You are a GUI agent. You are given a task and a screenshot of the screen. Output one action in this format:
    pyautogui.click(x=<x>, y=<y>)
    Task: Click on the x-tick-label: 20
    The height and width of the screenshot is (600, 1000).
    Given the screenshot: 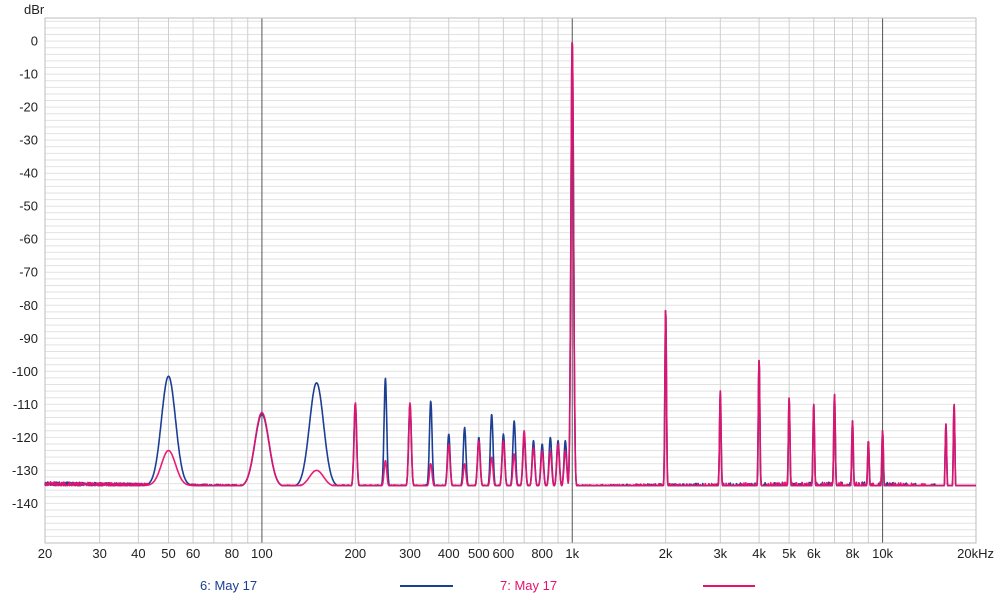 What is the action you would take?
    pyautogui.click(x=45, y=553)
    